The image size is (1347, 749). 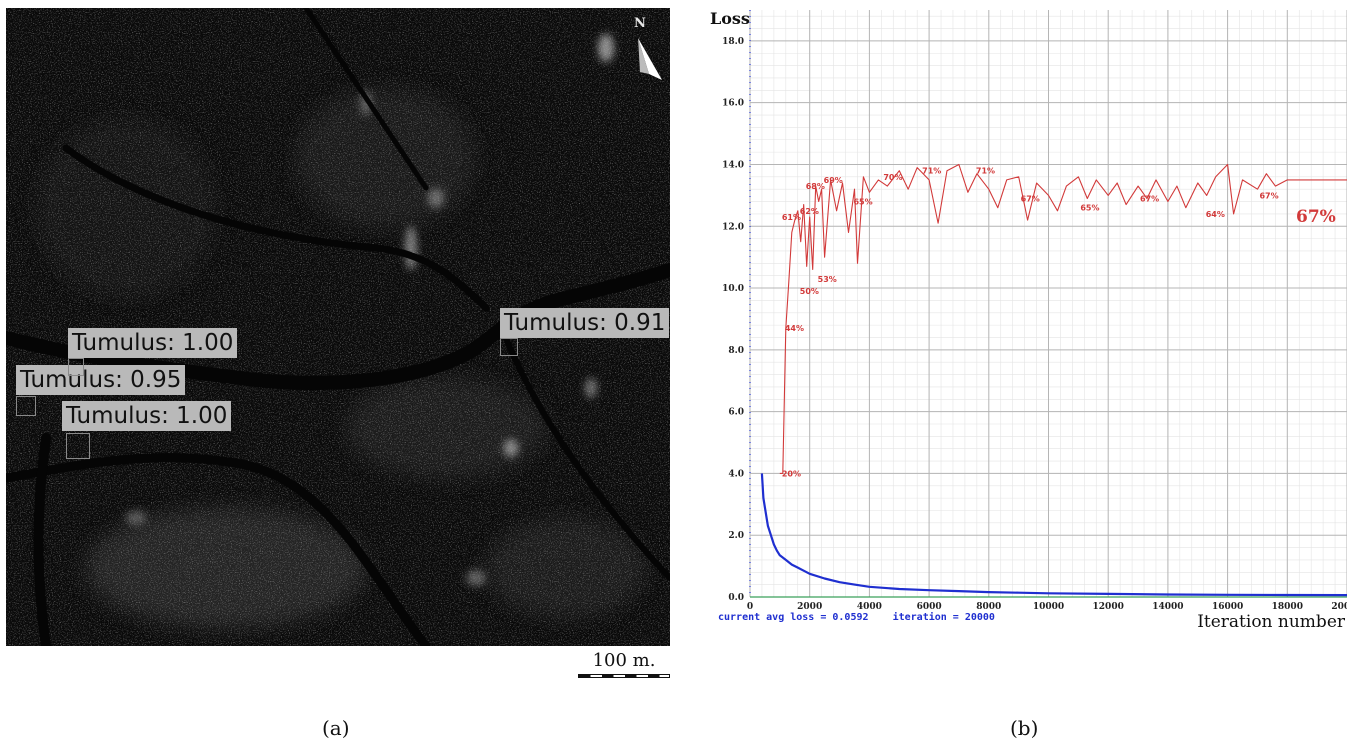 I want to click on x-tick-label: 10000, so click(x=1048, y=607).